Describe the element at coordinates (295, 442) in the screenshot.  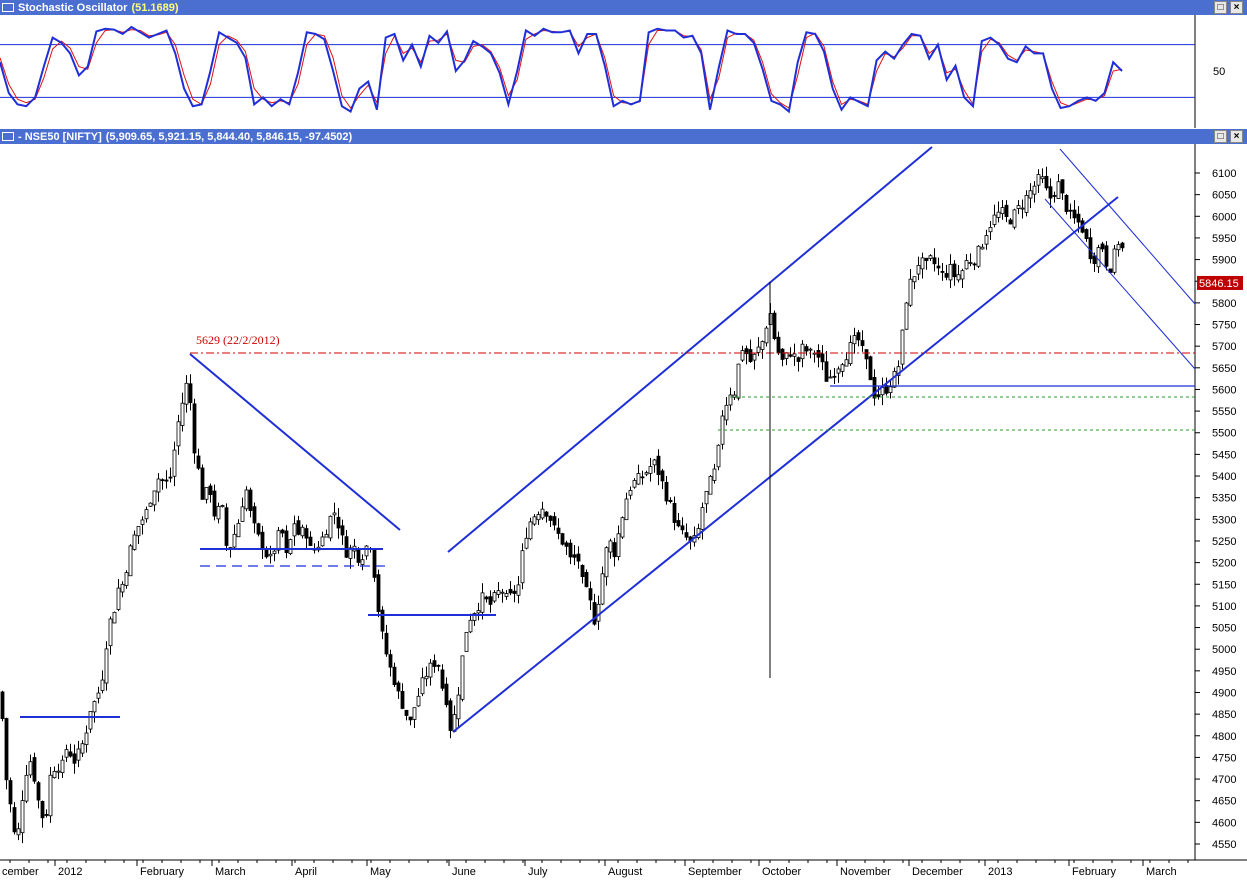
I see `downtrend-line` at that location.